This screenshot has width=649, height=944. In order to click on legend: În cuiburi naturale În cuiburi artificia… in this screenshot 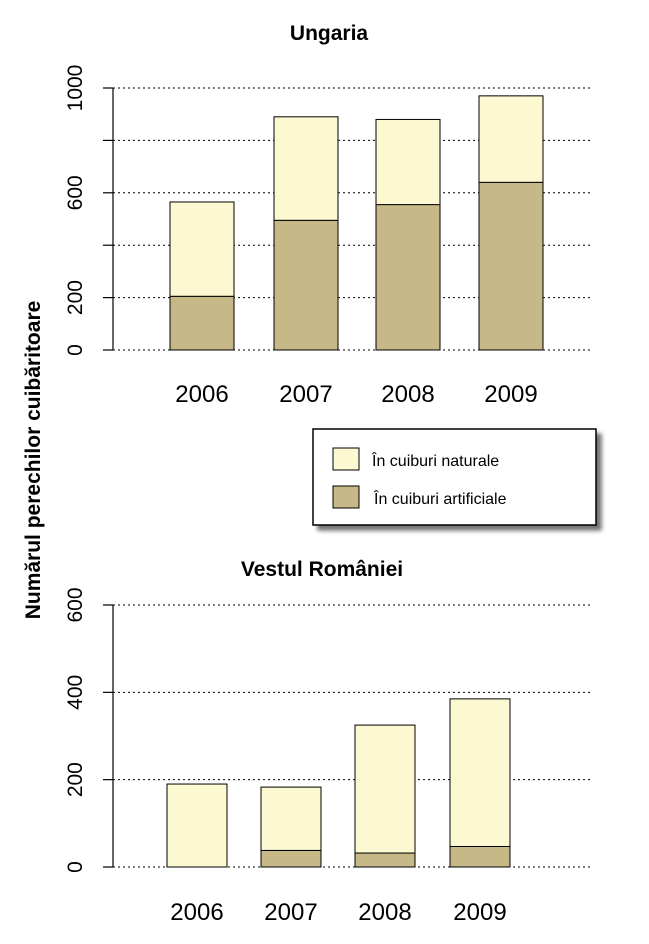, I will do `click(454, 477)`.